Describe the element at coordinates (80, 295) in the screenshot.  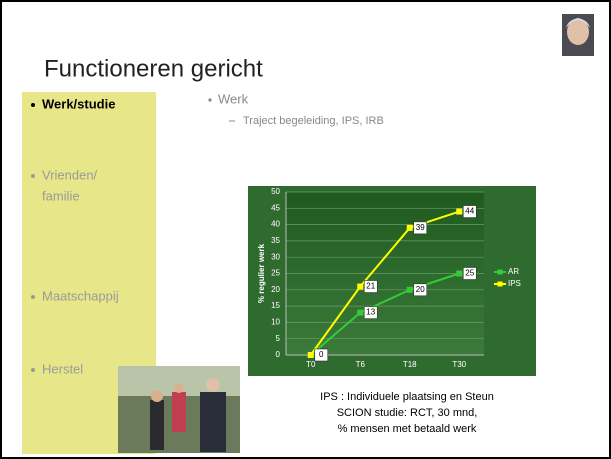
I see `sidebar-item: Maatschappij` at that location.